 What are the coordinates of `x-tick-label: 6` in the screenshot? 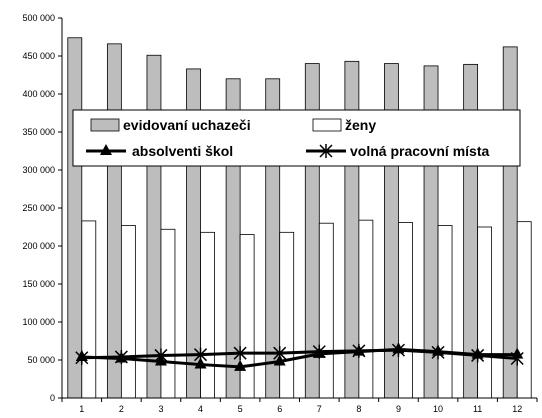 It's located at (279, 409).